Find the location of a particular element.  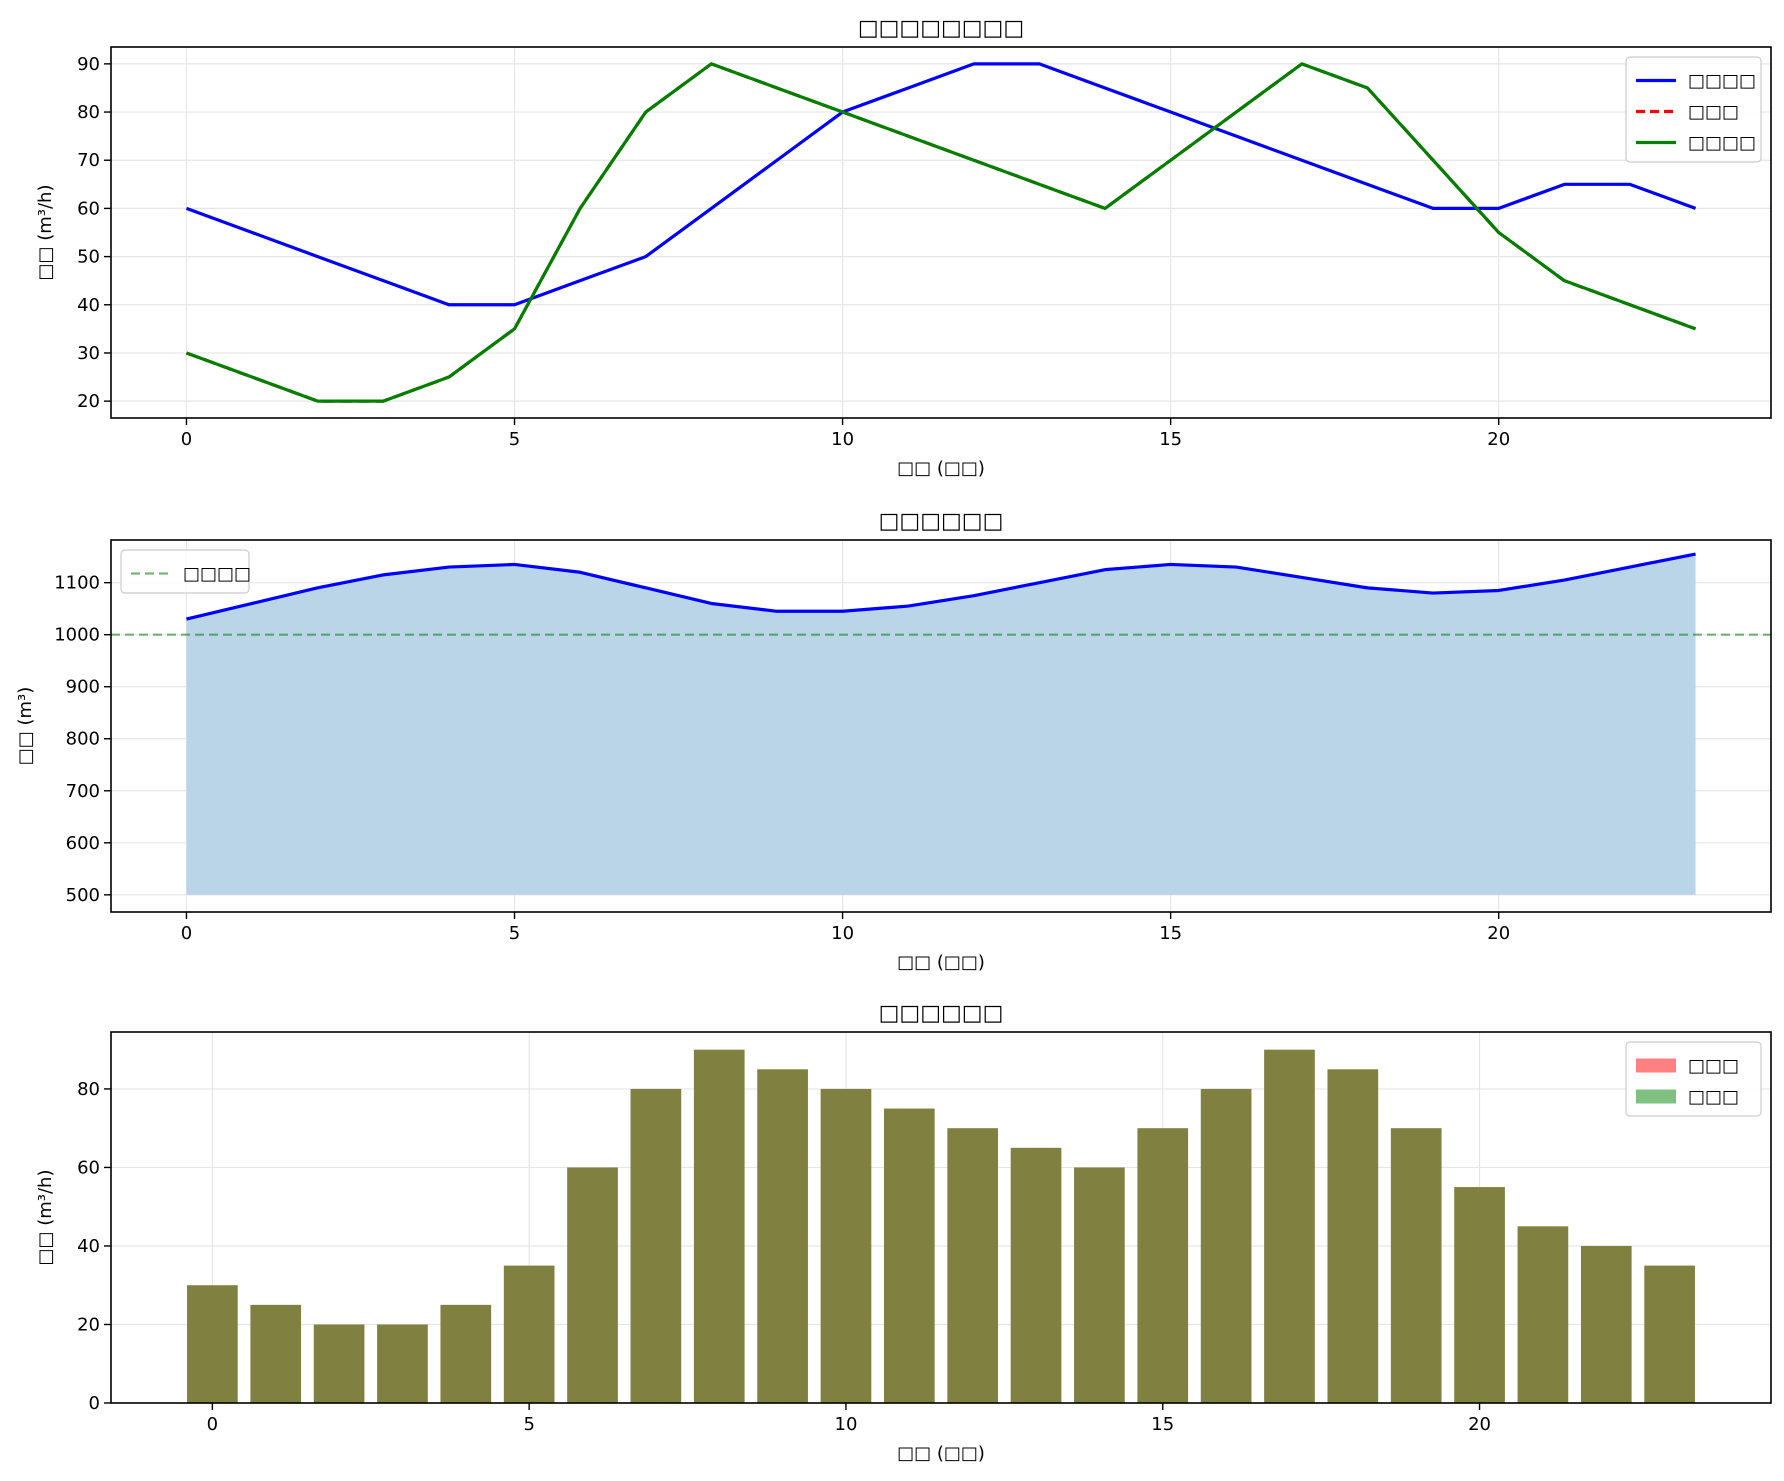

y-tick-label: 90 is located at coordinates (88, 64).